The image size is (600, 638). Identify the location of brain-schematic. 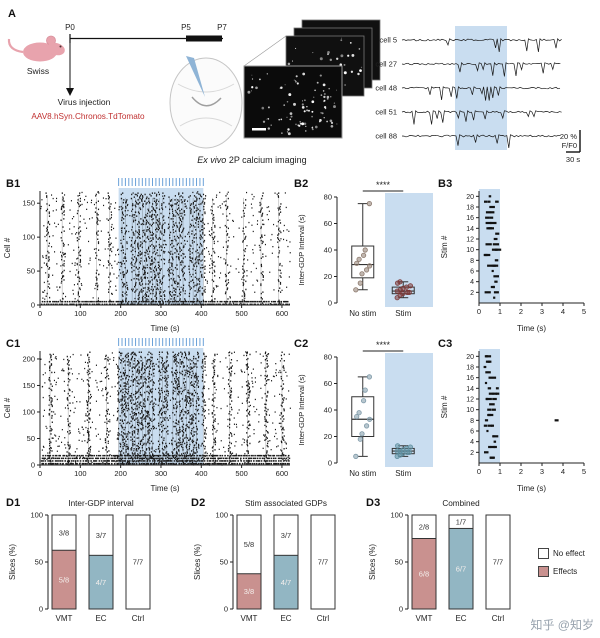
(206, 102).